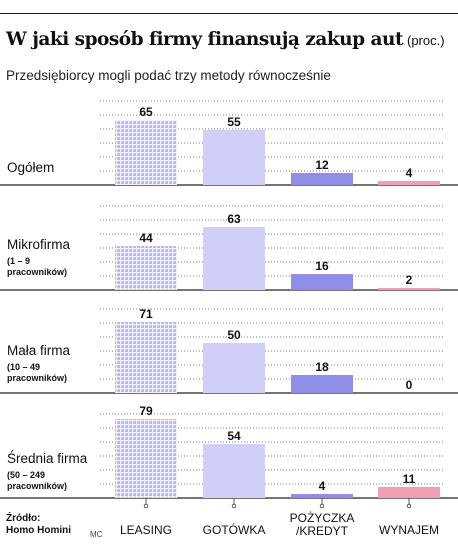 The image size is (458, 552). What do you see at coordinates (37, 372) in the screenshot?
I see `group-sublabel: (10 – 49 pracowników)` at bounding box center [37, 372].